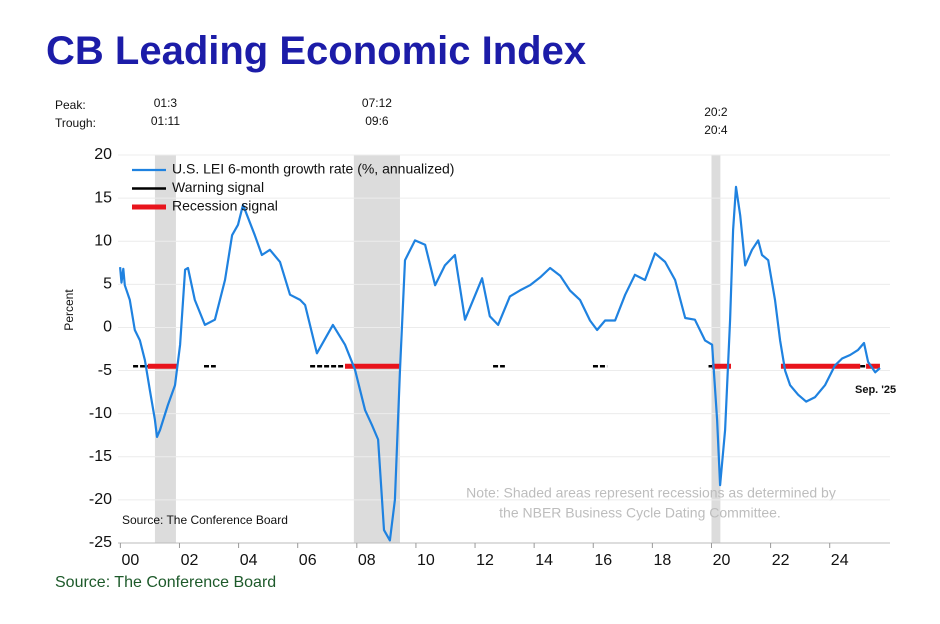 This screenshot has width=940, height=624. What do you see at coordinates (377, 121) in the screenshot?
I see `trough-date: 09:6` at bounding box center [377, 121].